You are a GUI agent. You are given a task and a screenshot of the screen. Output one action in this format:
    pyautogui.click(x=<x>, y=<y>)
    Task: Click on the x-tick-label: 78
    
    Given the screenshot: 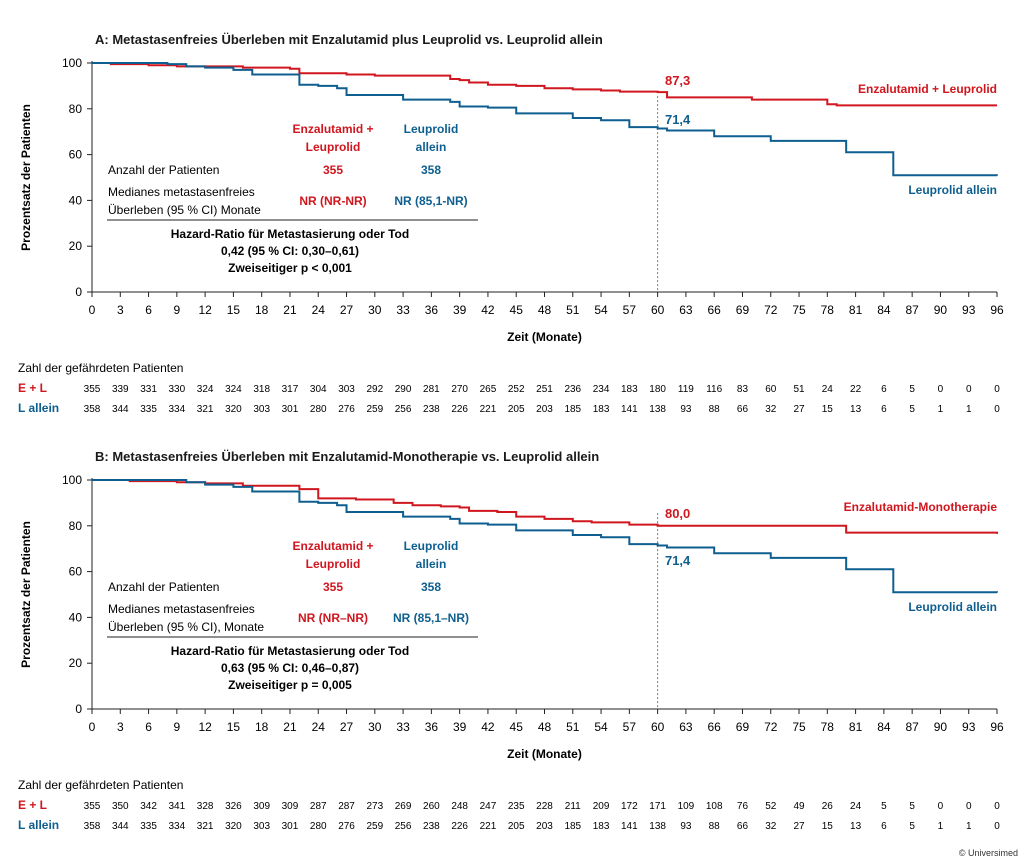 What is the action you would take?
    pyautogui.click(x=828, y=310)
    